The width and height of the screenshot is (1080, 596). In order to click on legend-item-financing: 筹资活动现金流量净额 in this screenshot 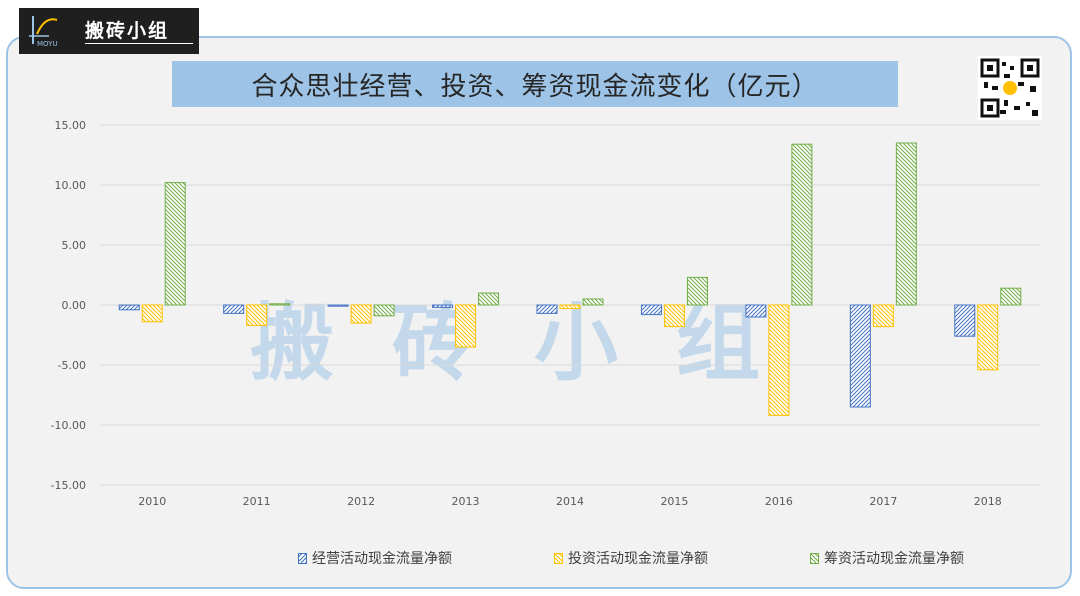, I will do `click(887, 558)`.